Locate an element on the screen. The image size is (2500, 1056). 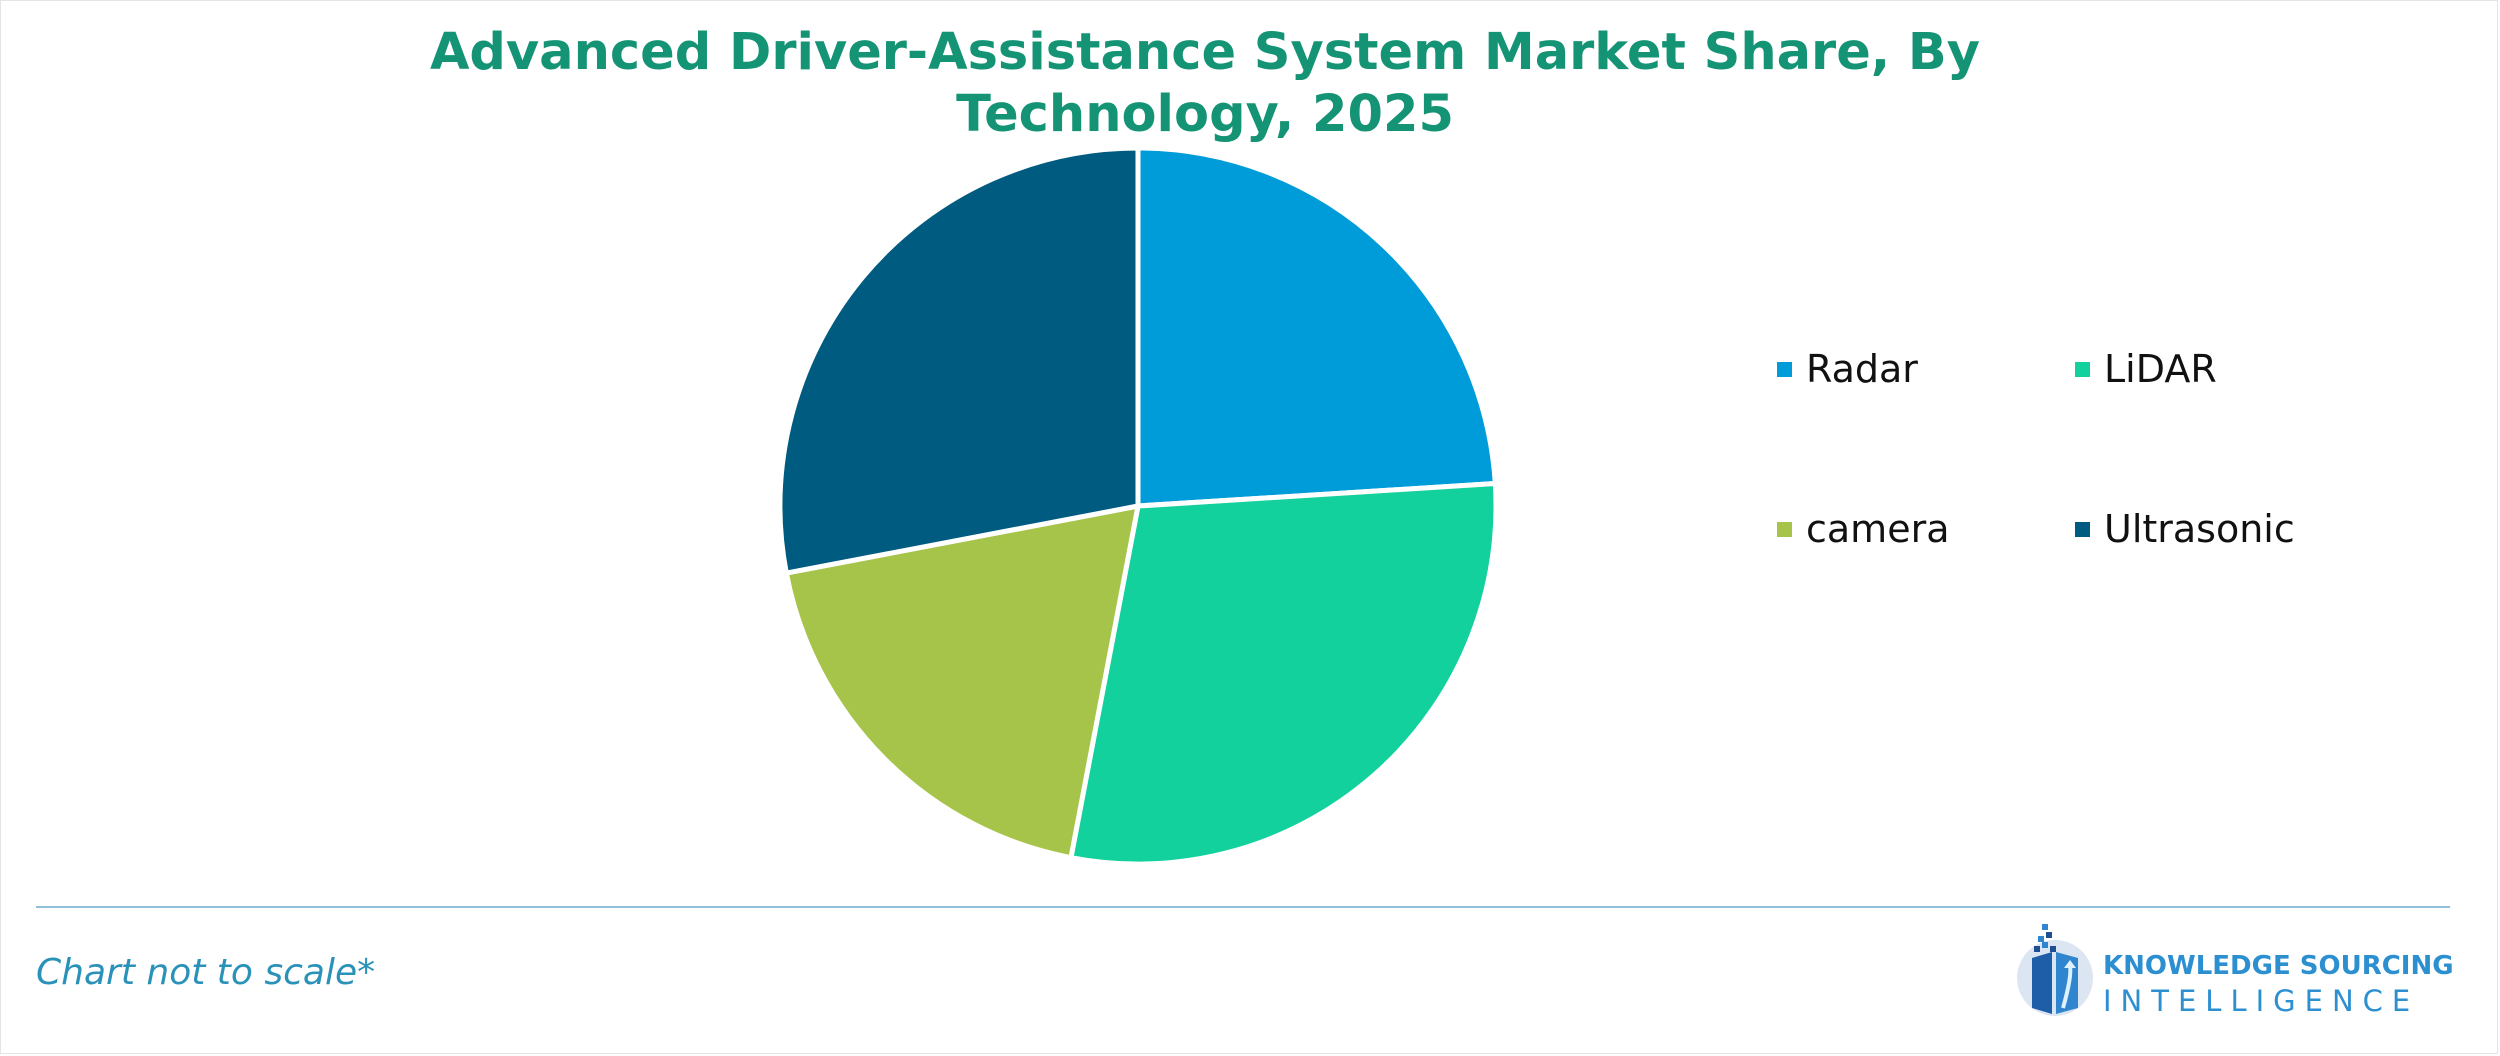
company-logo is located at coordinates (2055, 970).